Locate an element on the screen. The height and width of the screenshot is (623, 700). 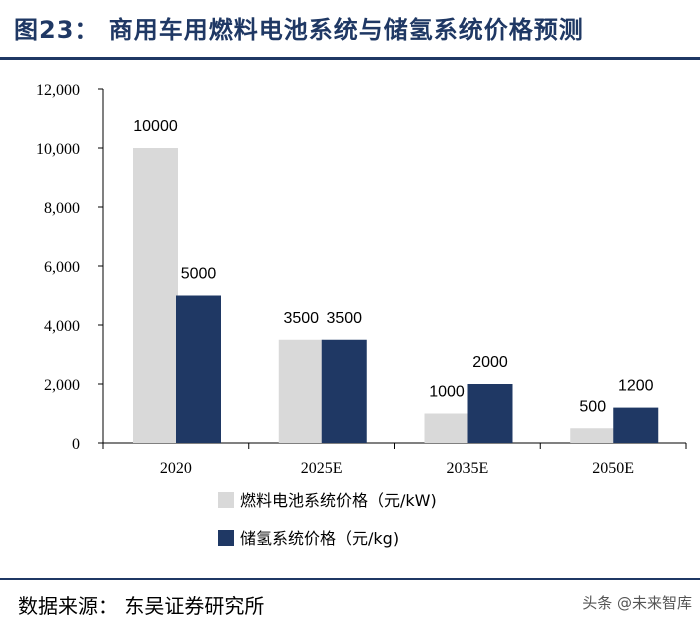
x-tick-label: 2050E is located at coordinates (613, 468).